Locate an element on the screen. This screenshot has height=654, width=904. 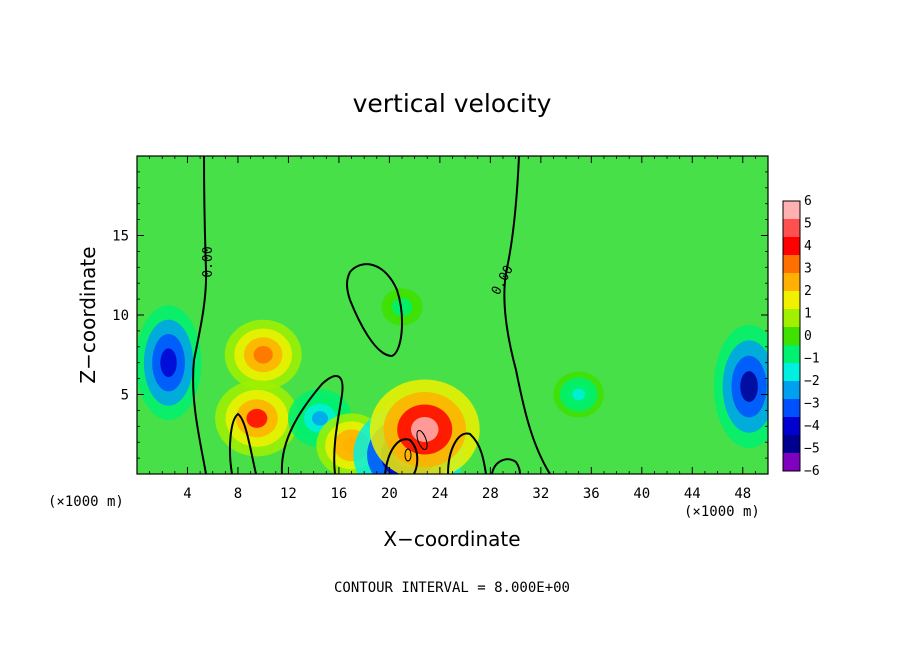
colorbar-label: 3 is located at coordinates (808, 269).